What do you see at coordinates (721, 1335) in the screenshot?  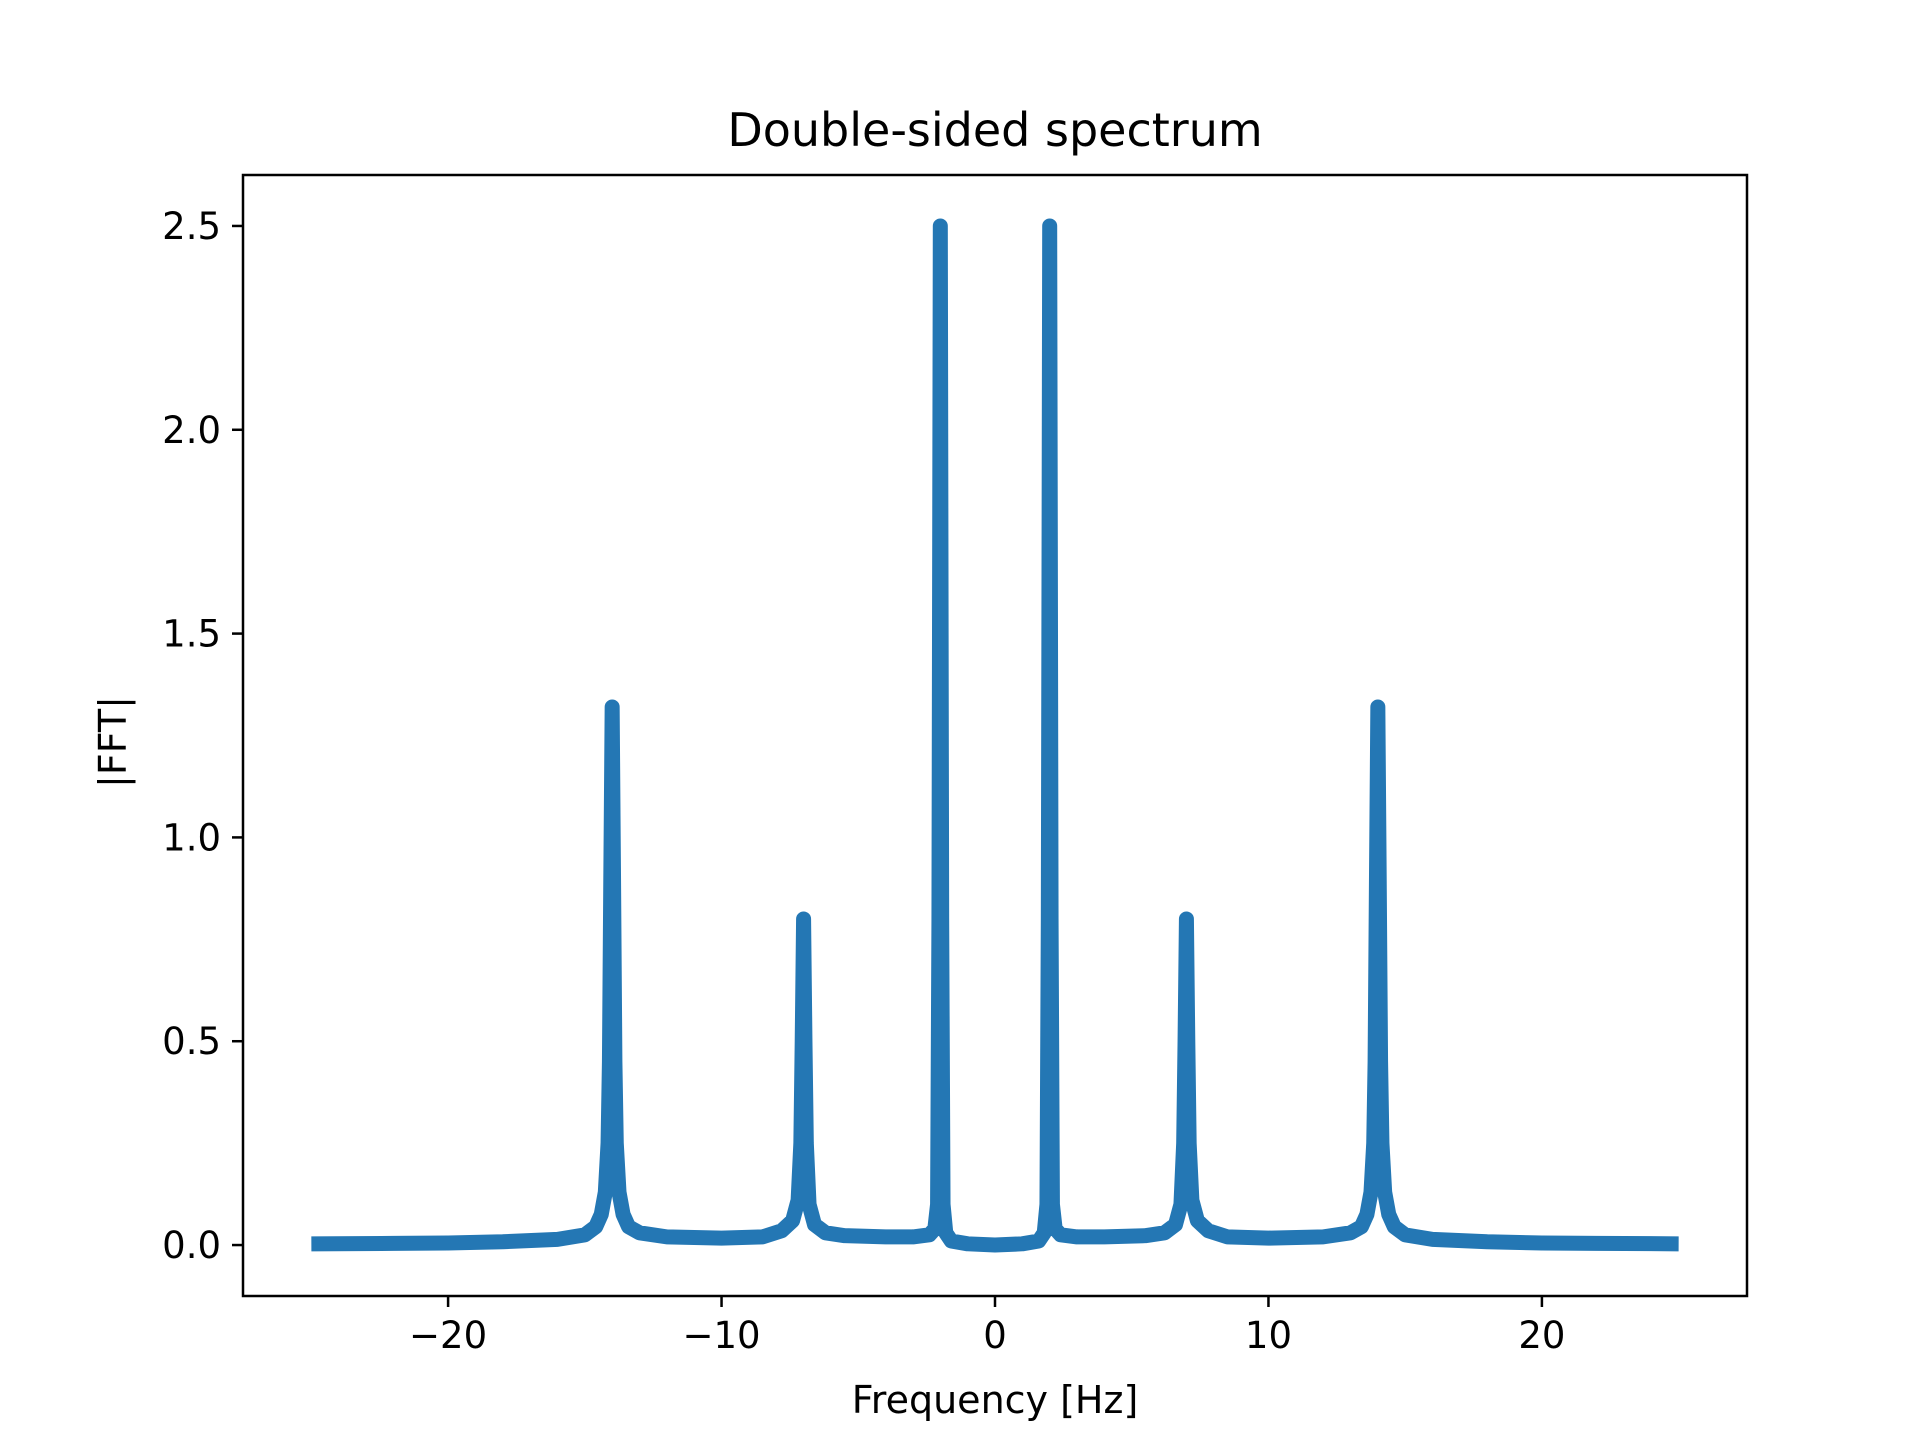 I see `x-tick-label: −10` at bounding box center [721, 1335].